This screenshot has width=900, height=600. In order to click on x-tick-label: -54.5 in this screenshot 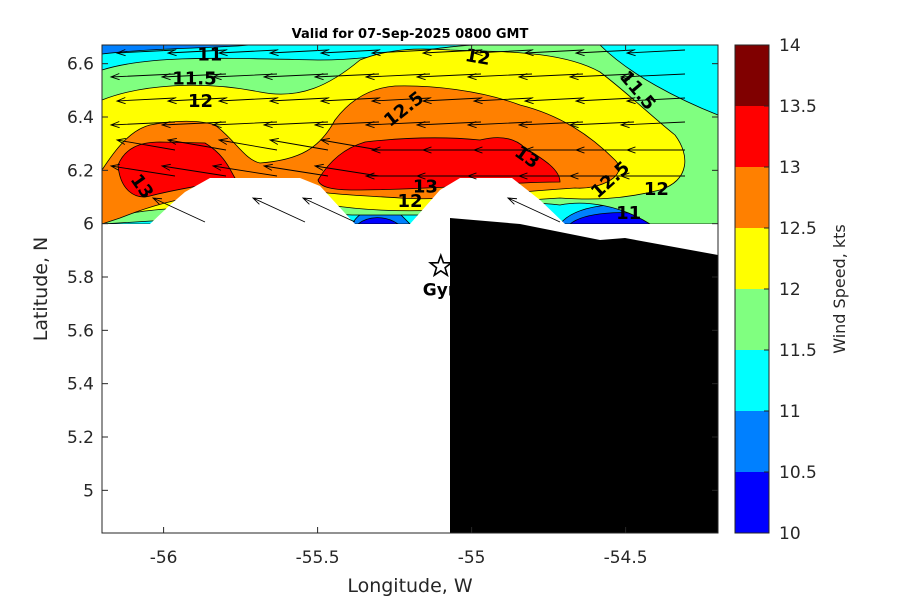, I will do `click(626, 558)`.